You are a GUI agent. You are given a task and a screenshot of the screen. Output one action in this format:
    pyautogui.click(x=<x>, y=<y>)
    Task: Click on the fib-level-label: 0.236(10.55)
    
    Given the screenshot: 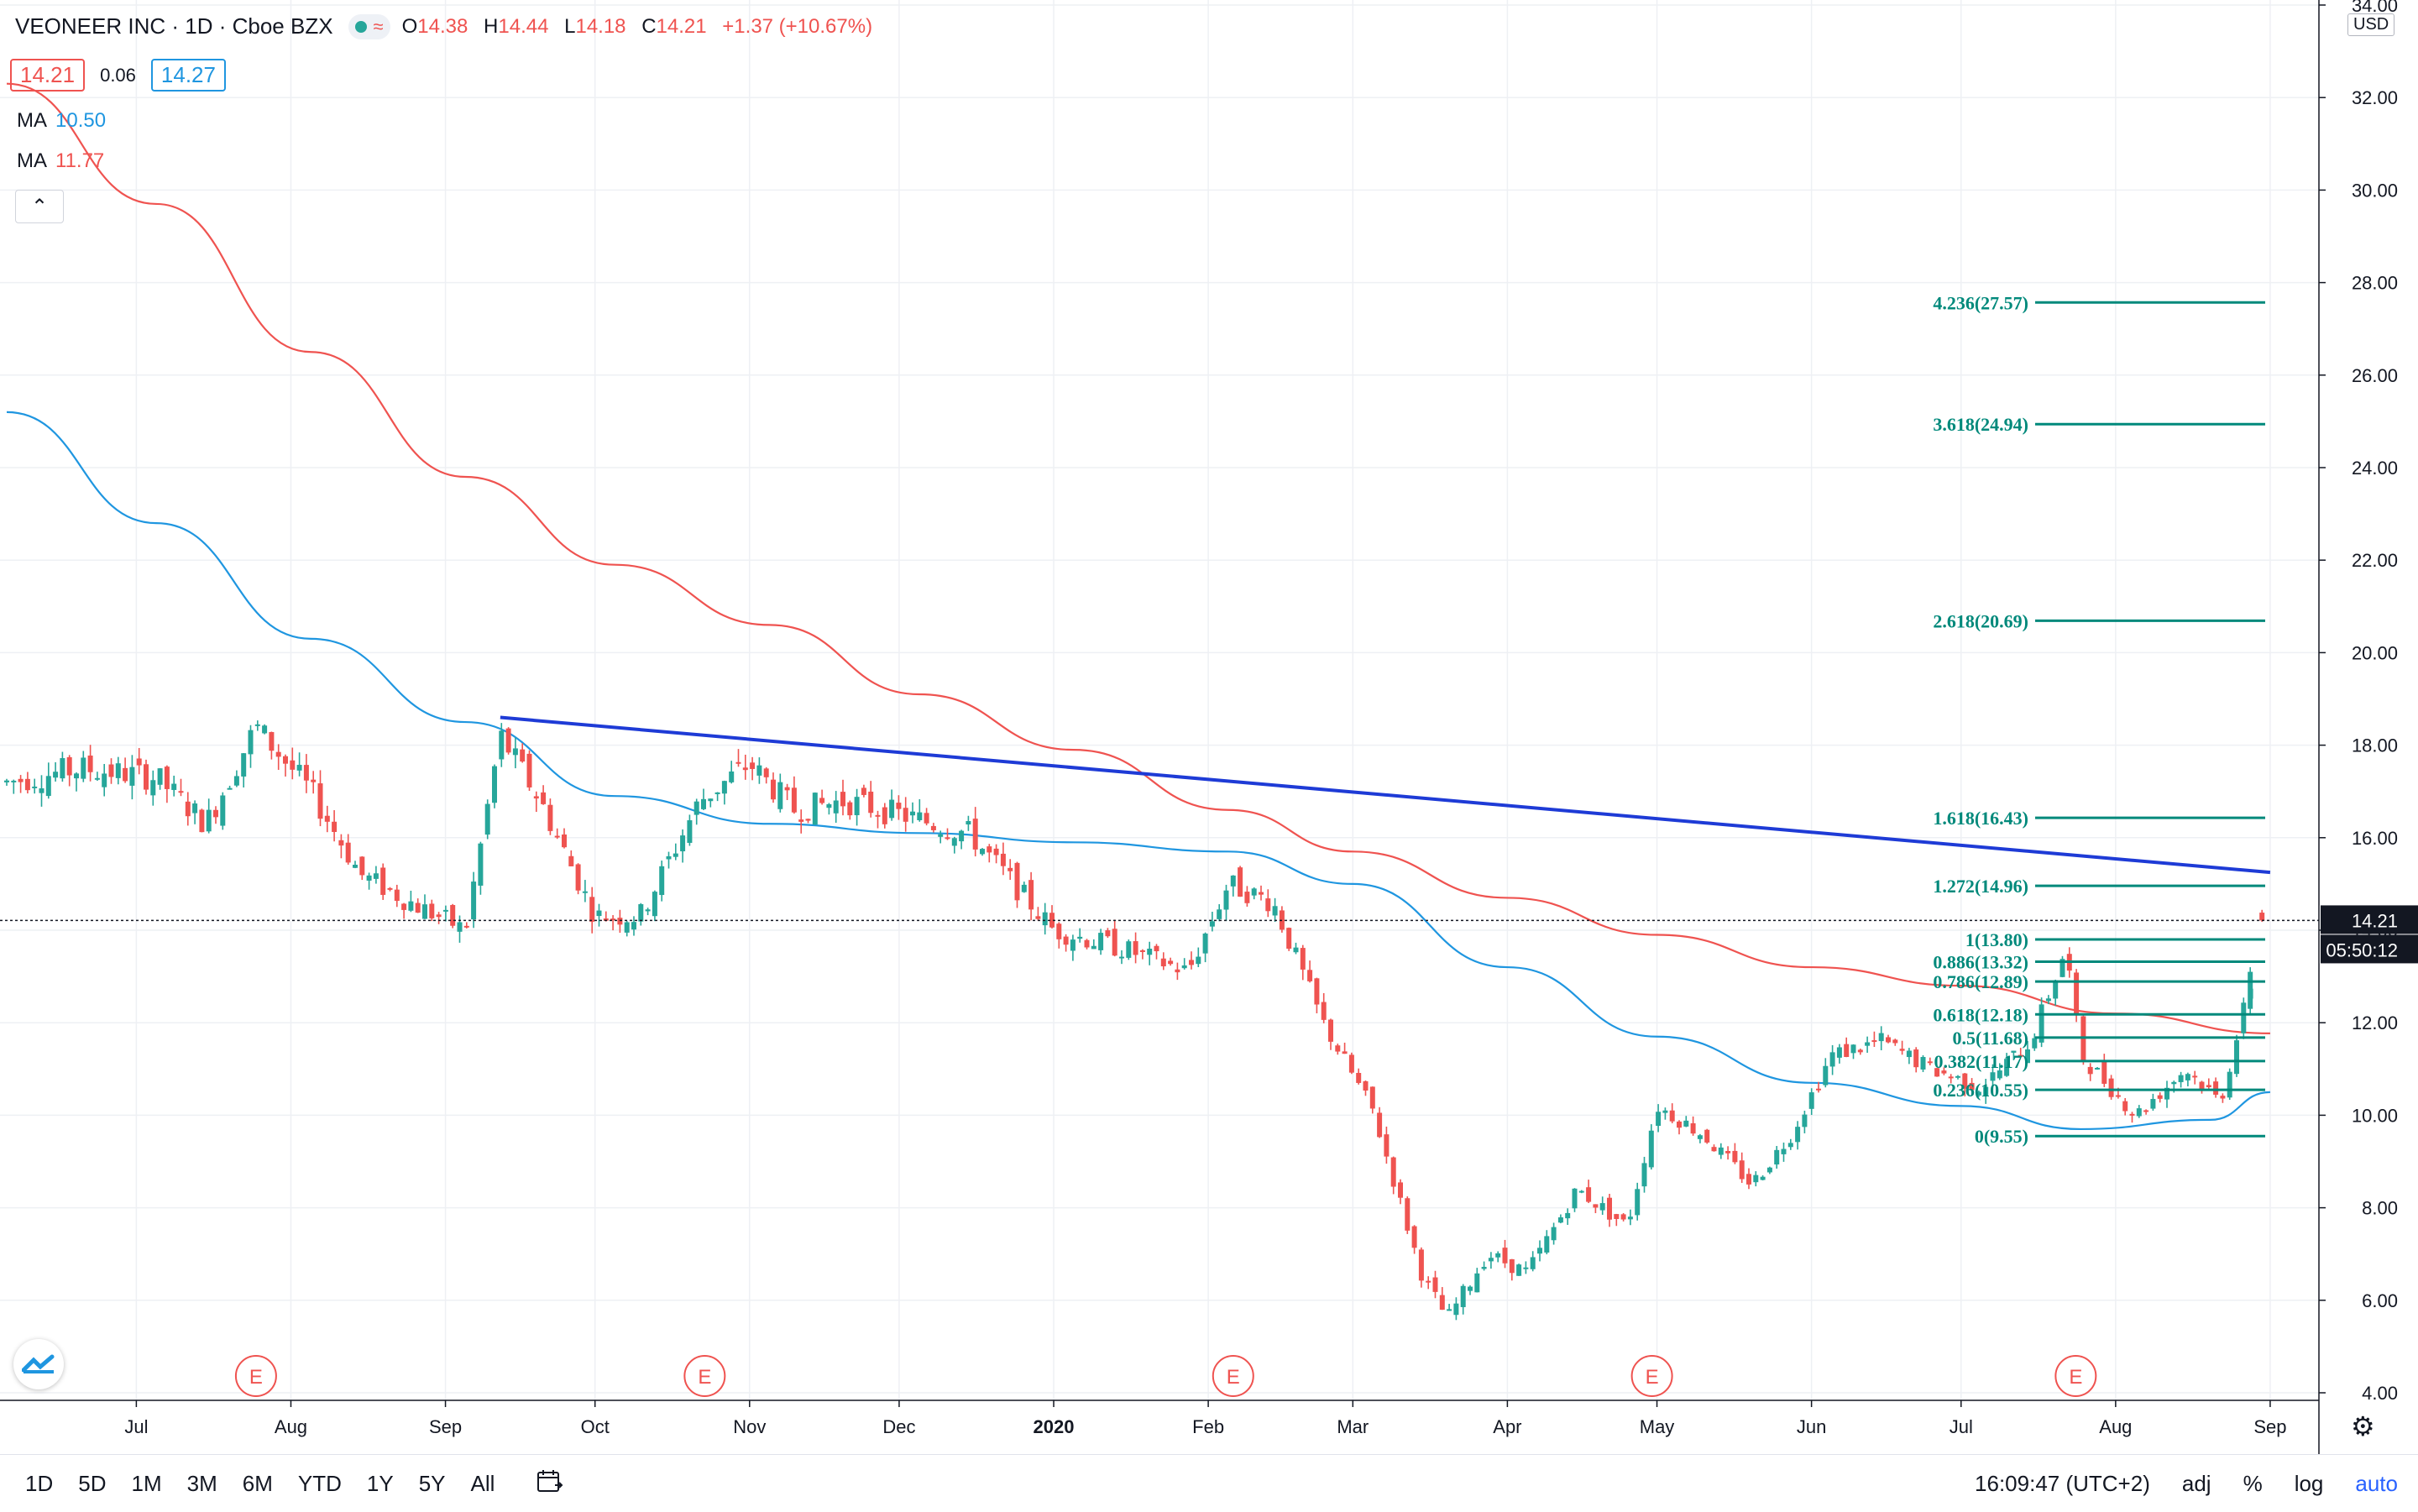 What is the action you would take?
    pyautogui.click(x=1980, y=1090)
    